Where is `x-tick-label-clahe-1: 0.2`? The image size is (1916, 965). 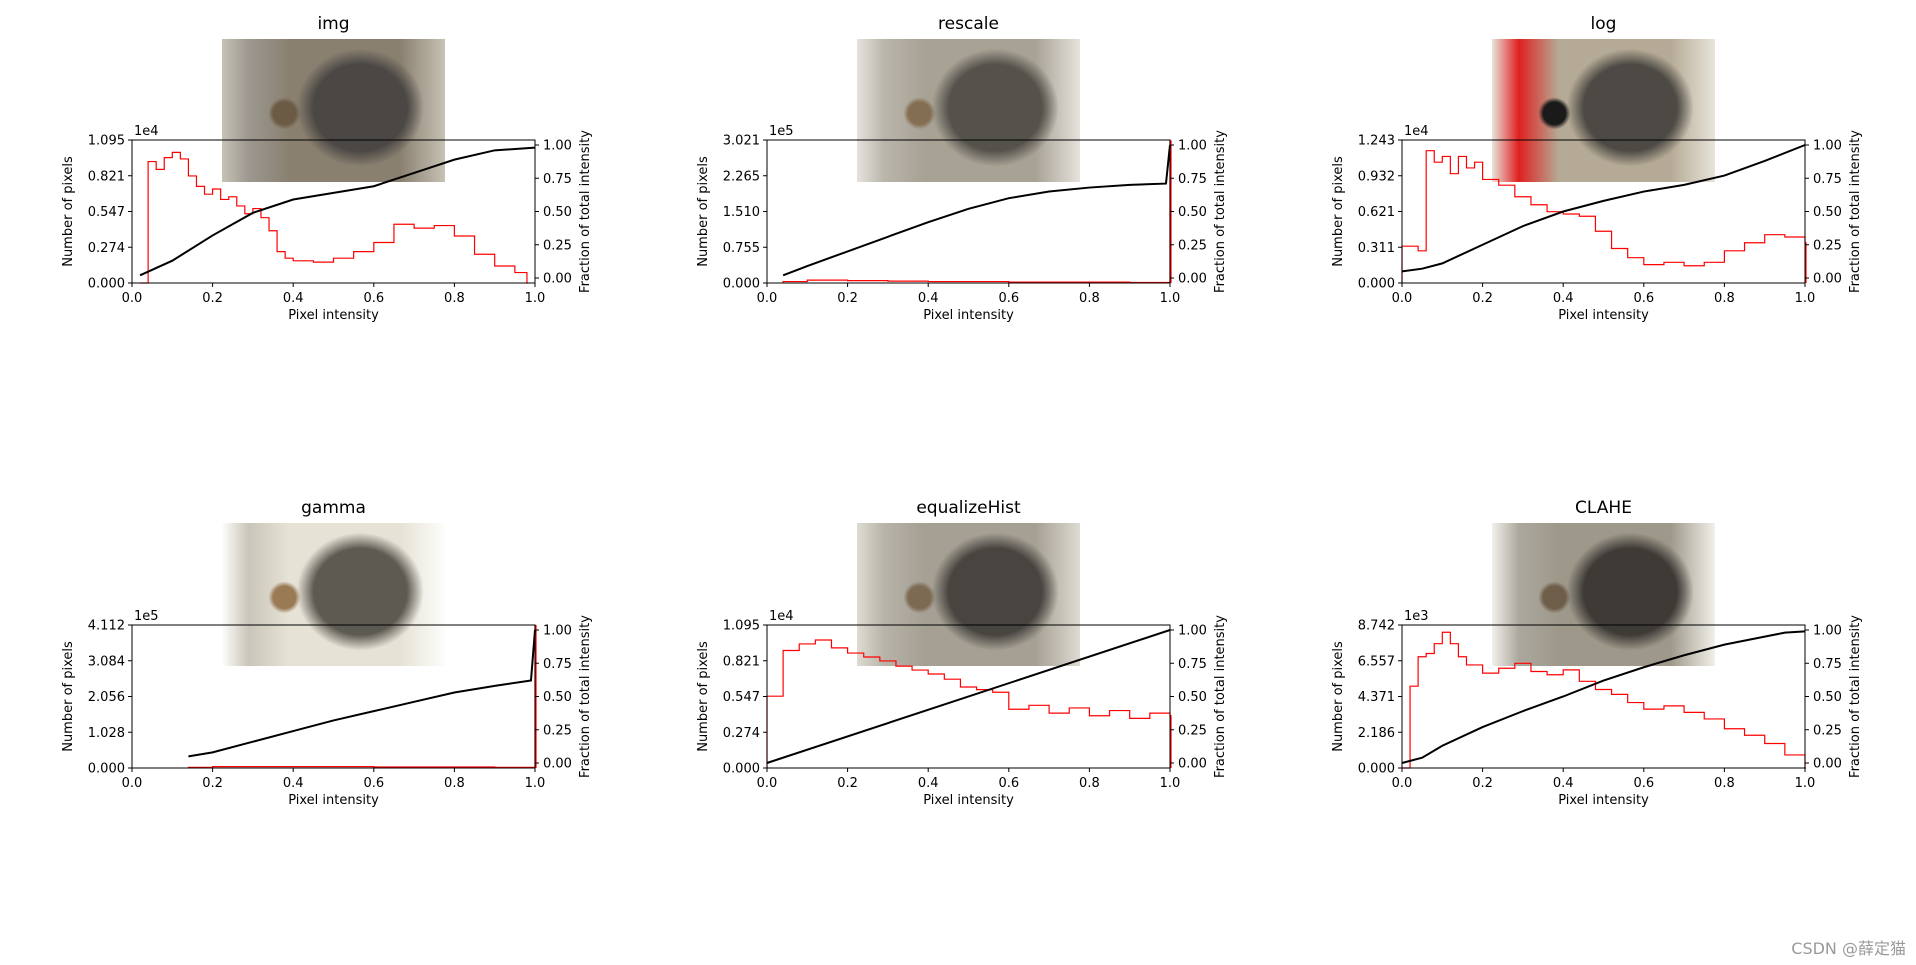 x-tick-label-clahe-1: 0.2 is located at coordinates (1482, 783).